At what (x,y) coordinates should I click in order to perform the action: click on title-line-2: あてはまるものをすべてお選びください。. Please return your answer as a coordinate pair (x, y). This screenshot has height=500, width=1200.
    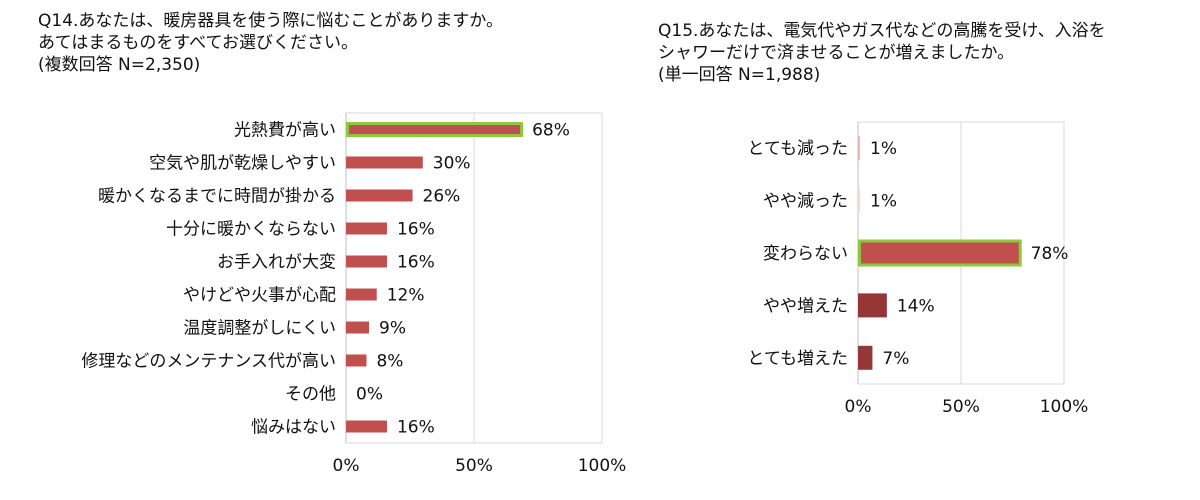
    Looking at the image, I should click on (198, 43).